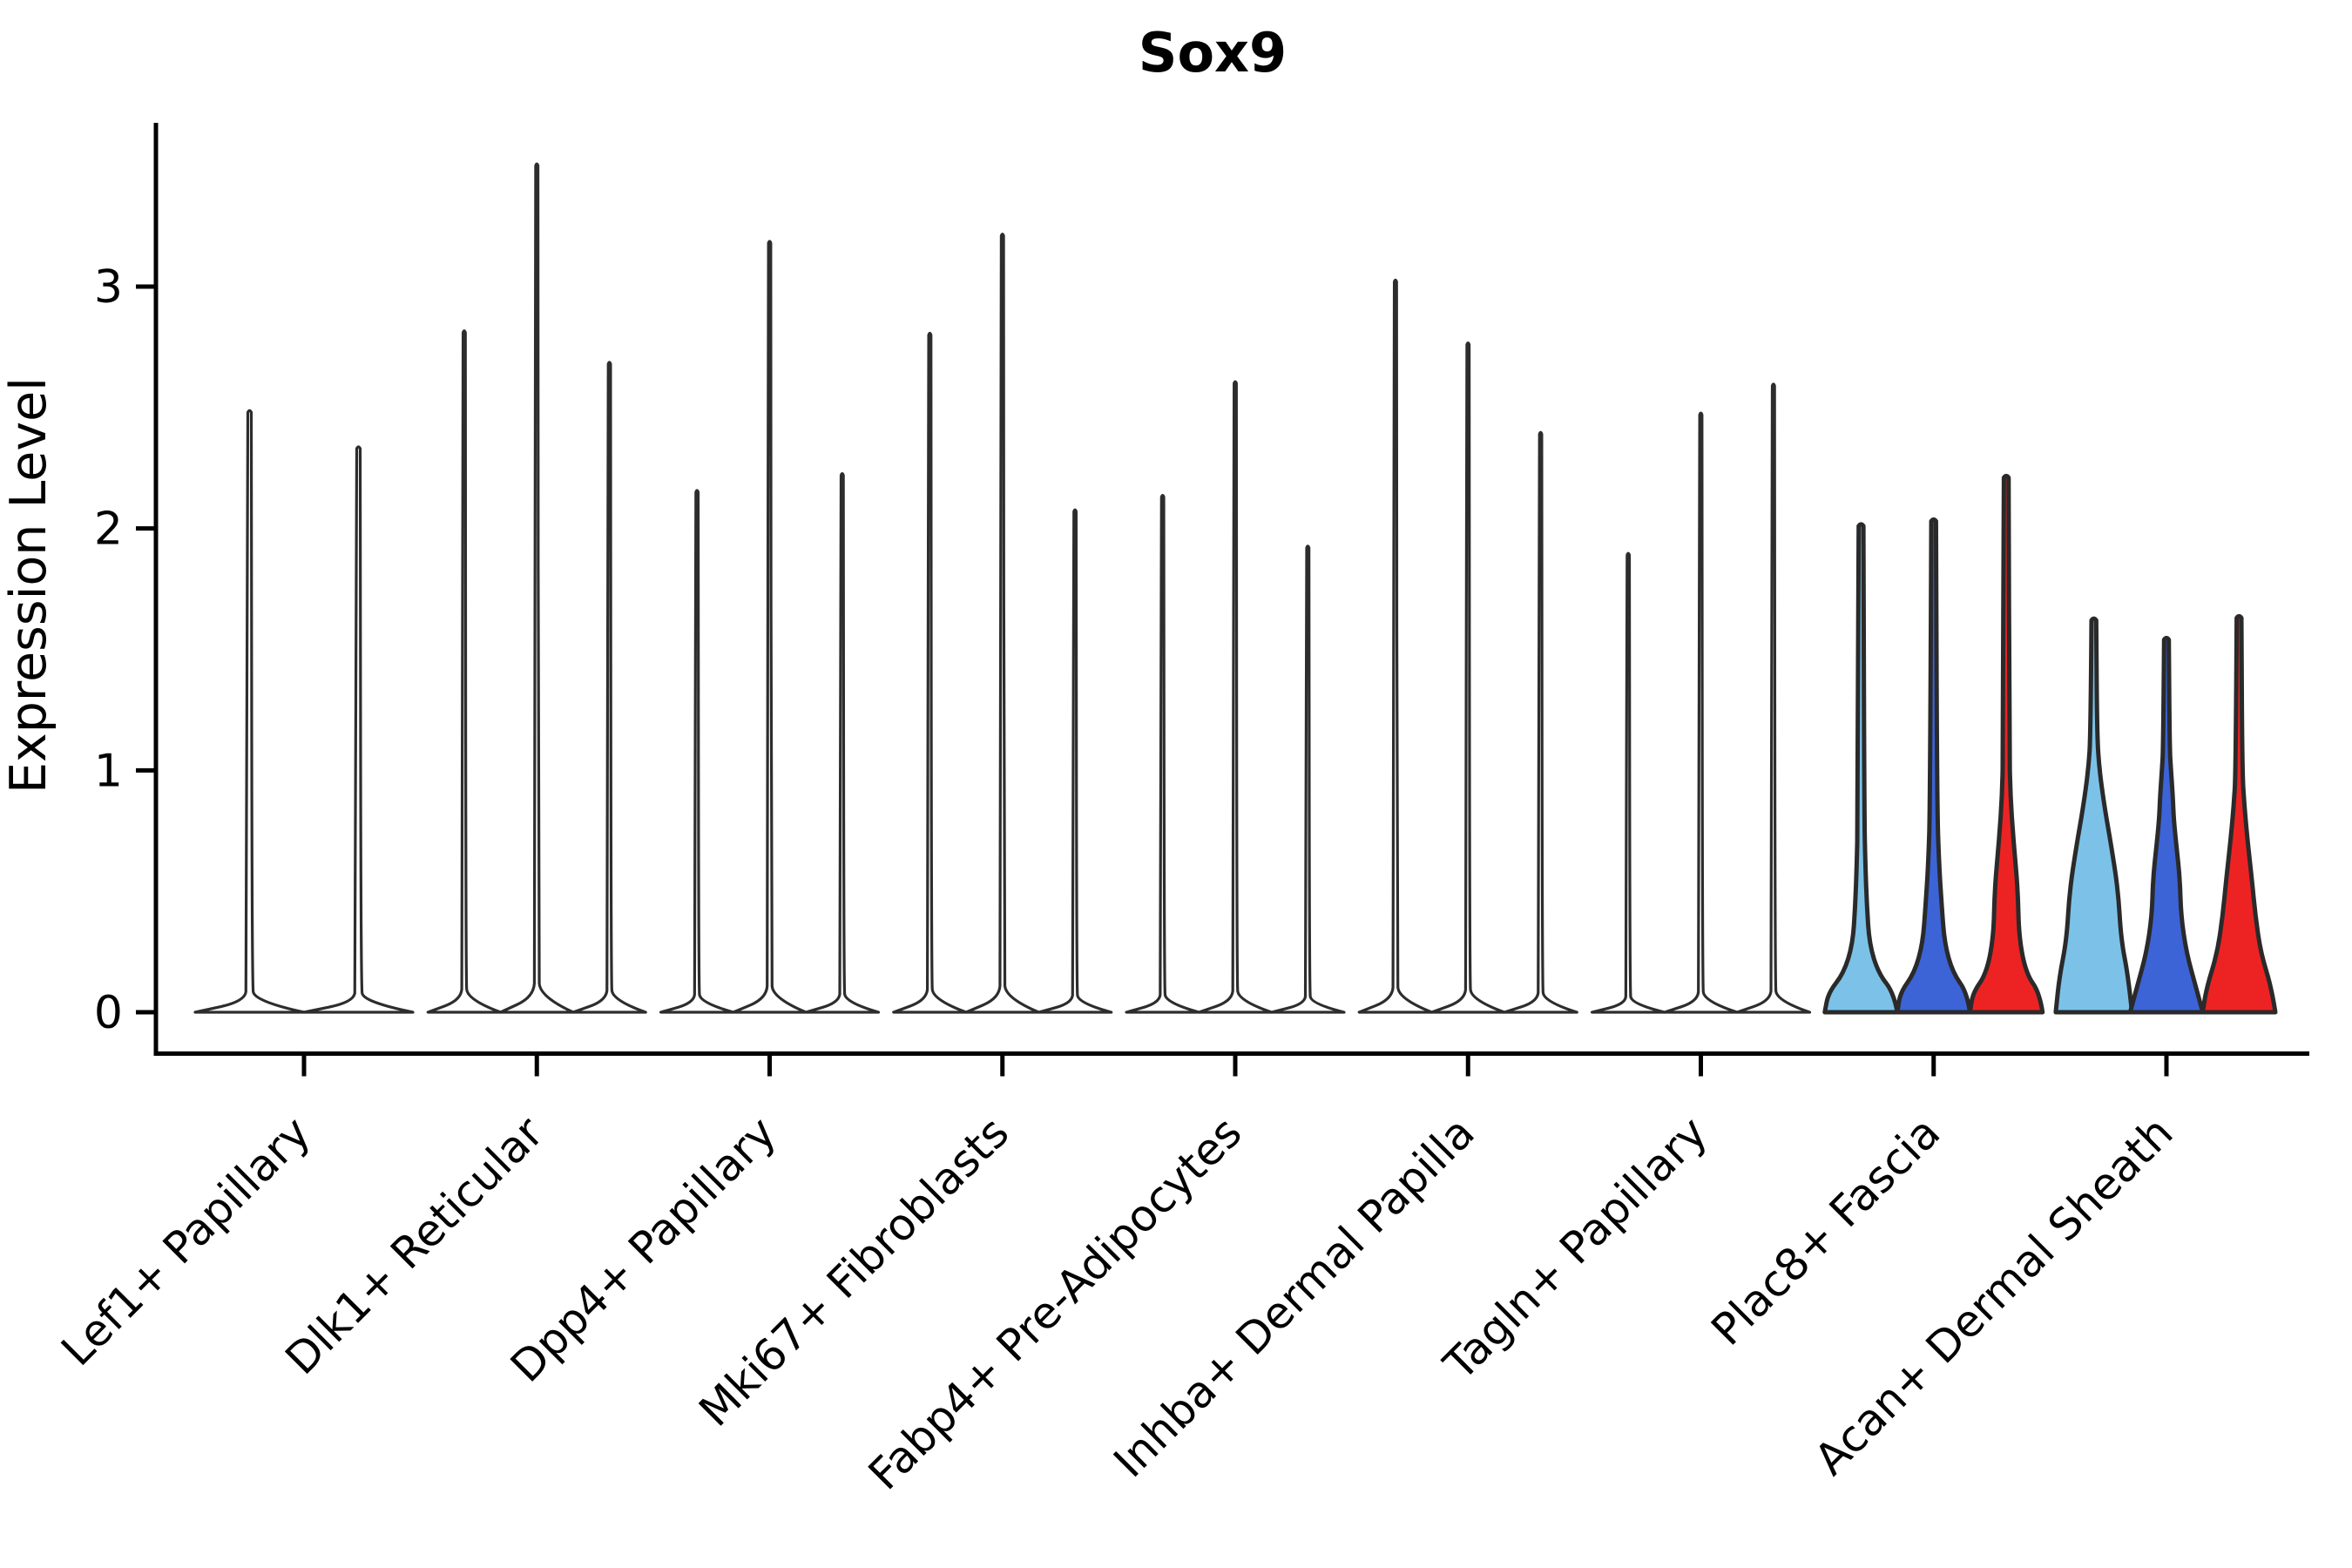 This screenshot has height=1568, width=2352. What do you see at coordinates (109, 1013) in the screenshot?
I see `y-tick-label: 0` at bounding box center [109, 1013].